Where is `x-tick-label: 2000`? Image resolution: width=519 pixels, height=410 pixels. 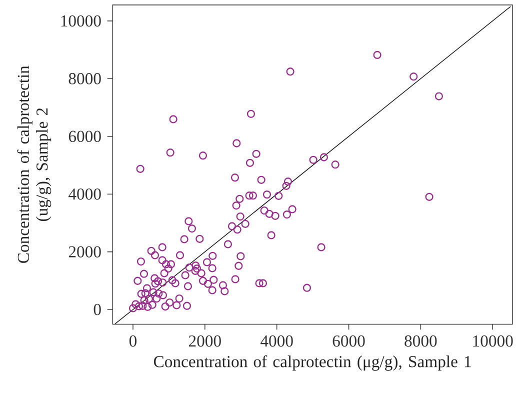
x-tick-label: 2000 is located at coordinates (204, 341).